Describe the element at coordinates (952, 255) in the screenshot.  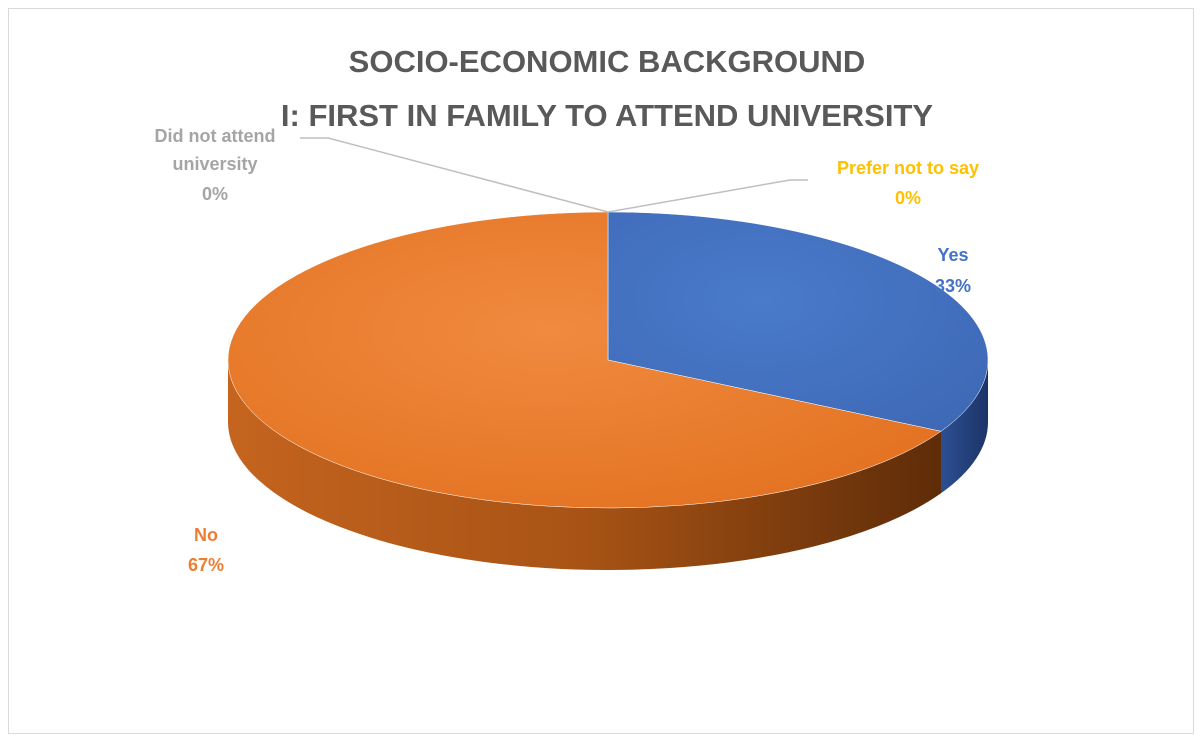
I see `label-yes-name: Yes` at that location.